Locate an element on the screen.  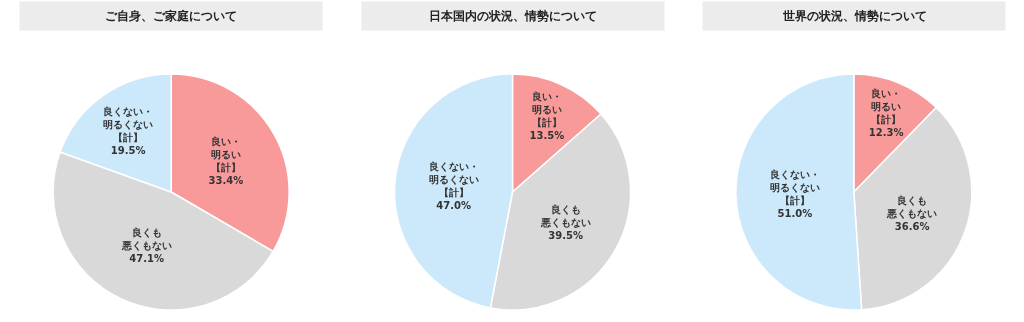
chart-title: ご自身、ご家庭について is located at coordinates (171, 16).